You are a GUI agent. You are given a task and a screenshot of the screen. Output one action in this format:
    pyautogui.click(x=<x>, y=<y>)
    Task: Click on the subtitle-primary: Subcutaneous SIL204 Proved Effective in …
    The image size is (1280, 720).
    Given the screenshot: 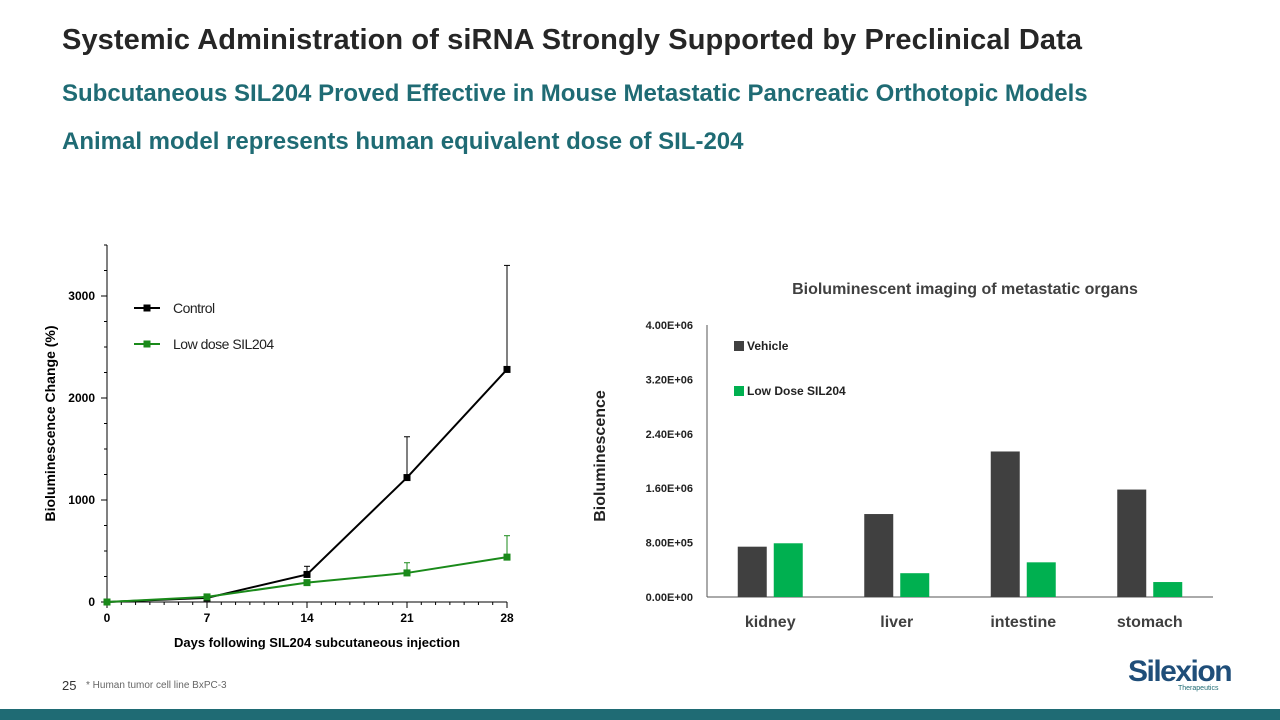 What is the action you would take?
    pyautogui.click(x=575, y=93)
    